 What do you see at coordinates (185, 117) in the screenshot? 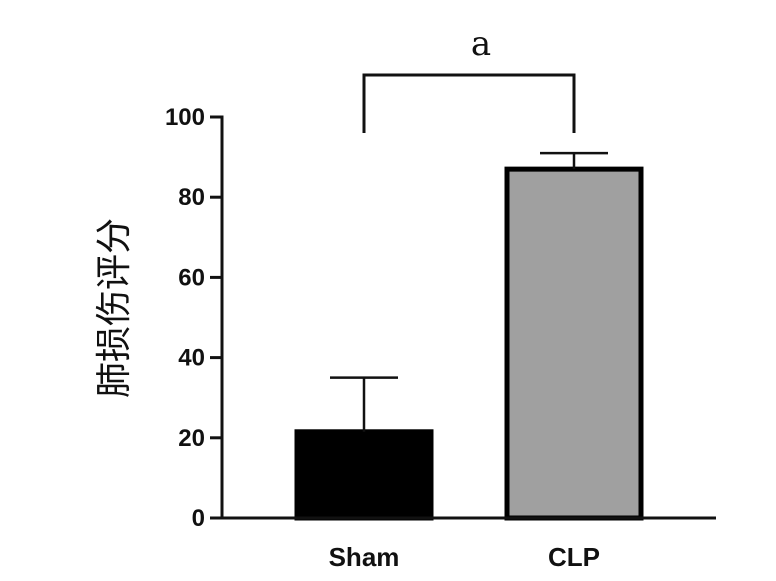
I see `y-tick-label: 100` at bounding box center [185, 117].